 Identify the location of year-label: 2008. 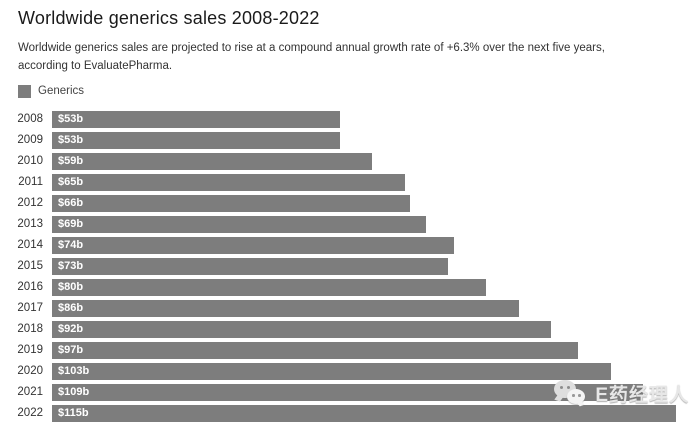
(30, 119).